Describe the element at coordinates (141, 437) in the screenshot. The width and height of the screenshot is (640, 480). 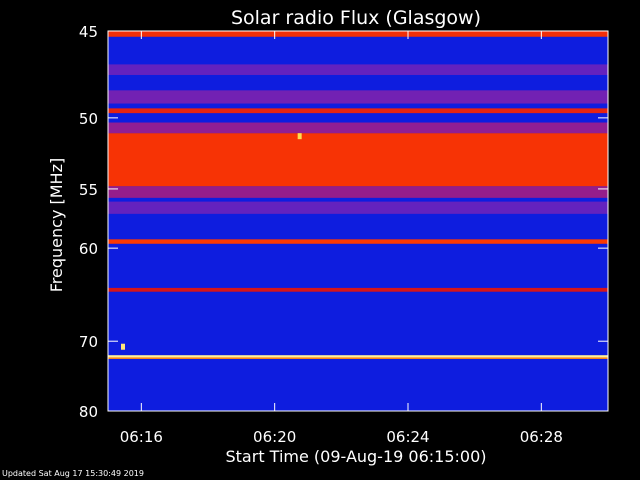
I see `x-tick-label: 06:16` at that location.